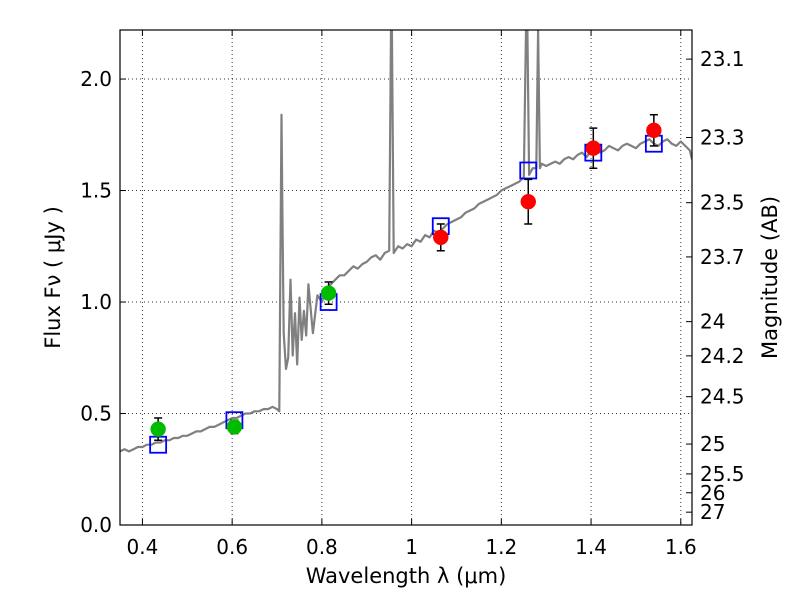 The image size is (800, 600). Describe the element at coordinates (712, 512) in the screenshot. I see `magnitude-tick-label: 27` at that location.